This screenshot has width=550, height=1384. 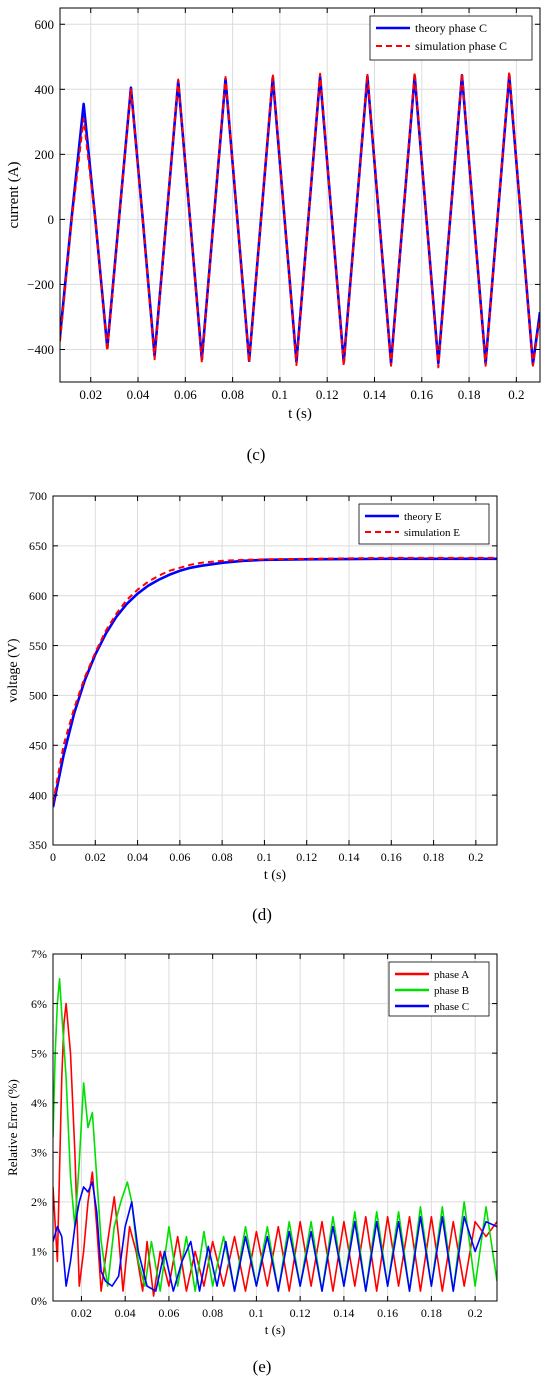 I want to click on chart-d-legend-label-0: theory E, so click(x=423, y=517).